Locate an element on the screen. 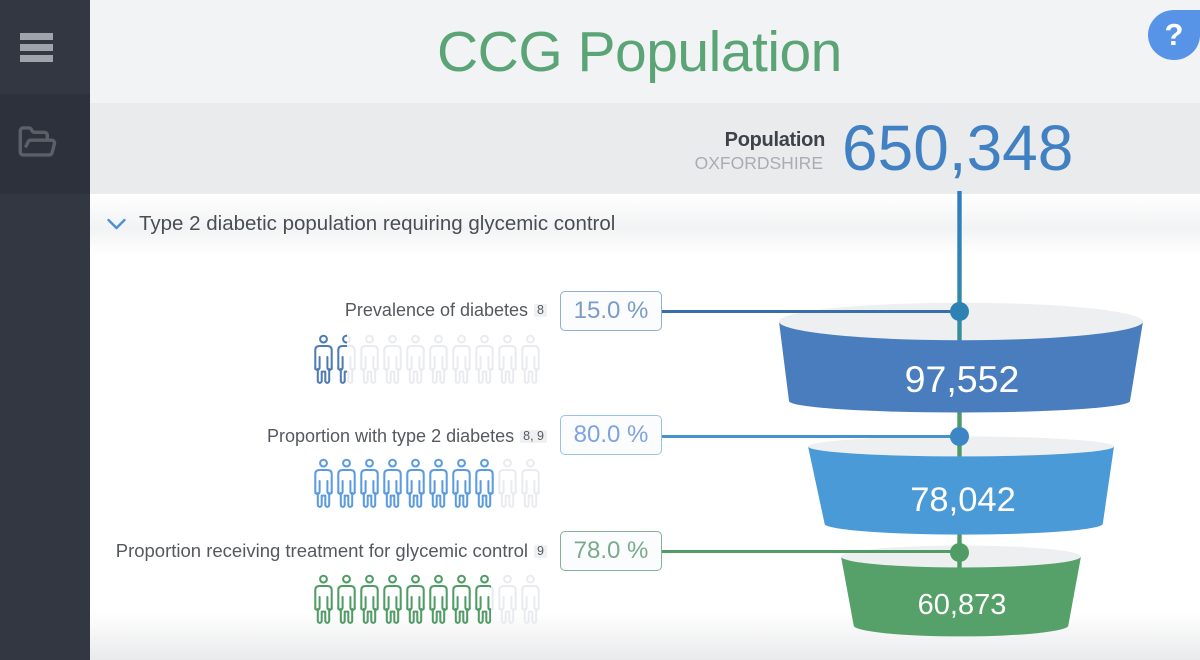 The width and height of the screenshot is (1200, 660). svg-text: 78,042 is located at coordinates (963, 500).